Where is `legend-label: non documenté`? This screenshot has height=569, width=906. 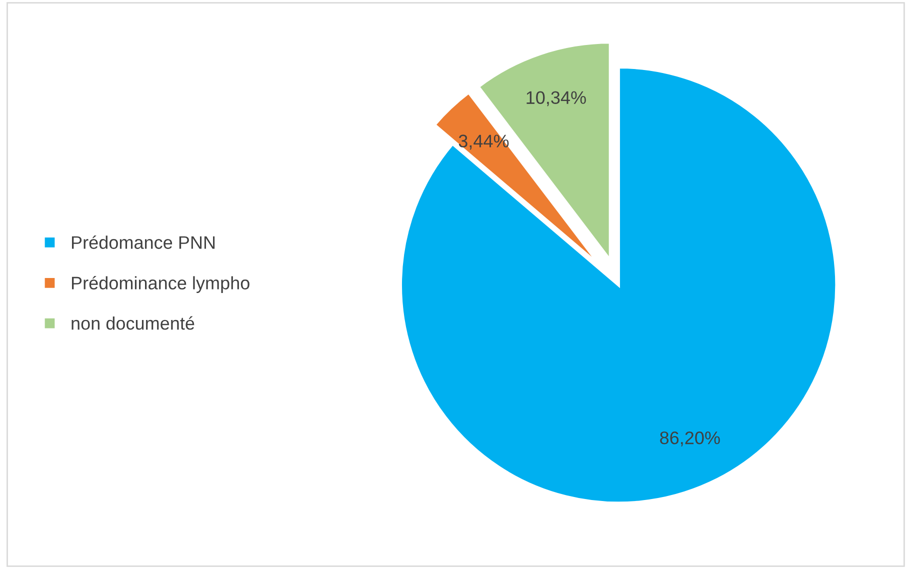 legend-label: non documenté is located at coordinates (133, 323).